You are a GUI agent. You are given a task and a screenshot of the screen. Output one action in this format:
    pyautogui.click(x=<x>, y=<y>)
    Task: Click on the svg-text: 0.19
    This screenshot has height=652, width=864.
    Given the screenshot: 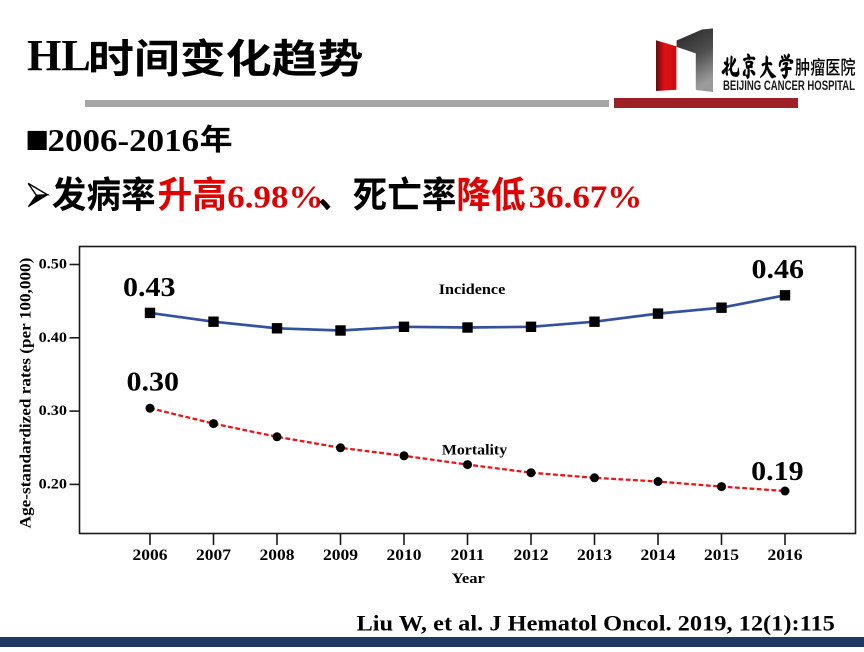 What is the action you would take?
    pyautogui.click(x=777, y=471)
    